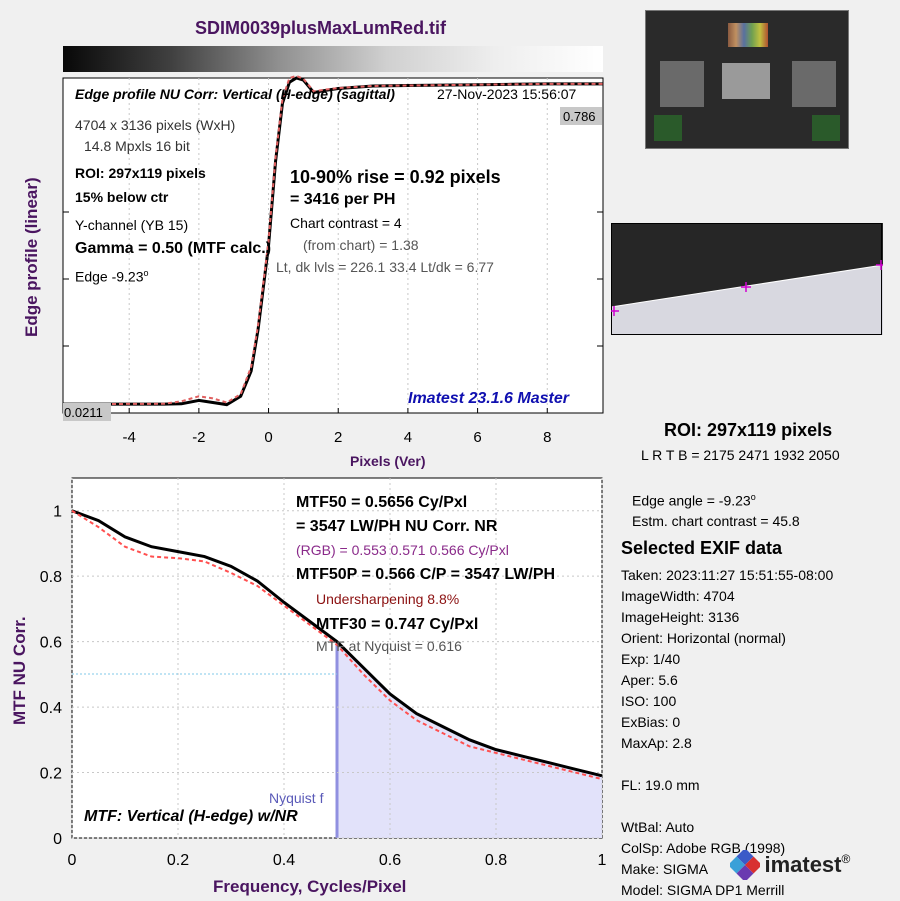 The image size is (900, 901). What do you see at coordinates (310, 886) in the screenshot?
I see `mtf-xlabel: Frequency, Cycles/Pixel` at bounding box center [310, 886].